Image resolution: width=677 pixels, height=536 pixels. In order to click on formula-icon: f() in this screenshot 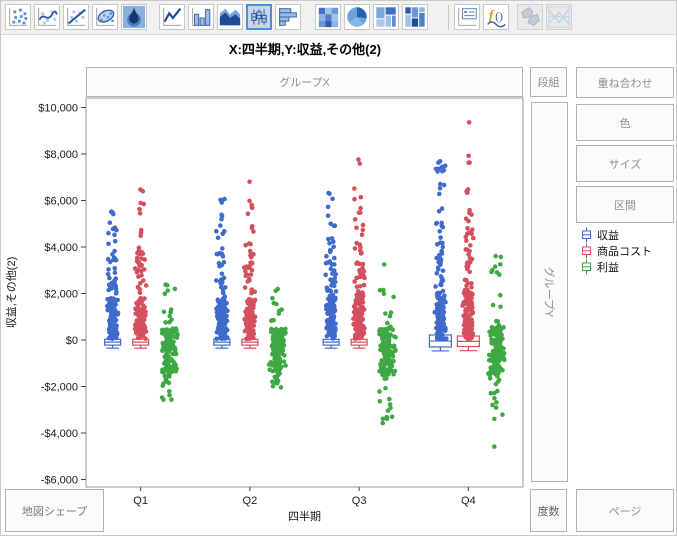, I will do `click(496, 17)`.